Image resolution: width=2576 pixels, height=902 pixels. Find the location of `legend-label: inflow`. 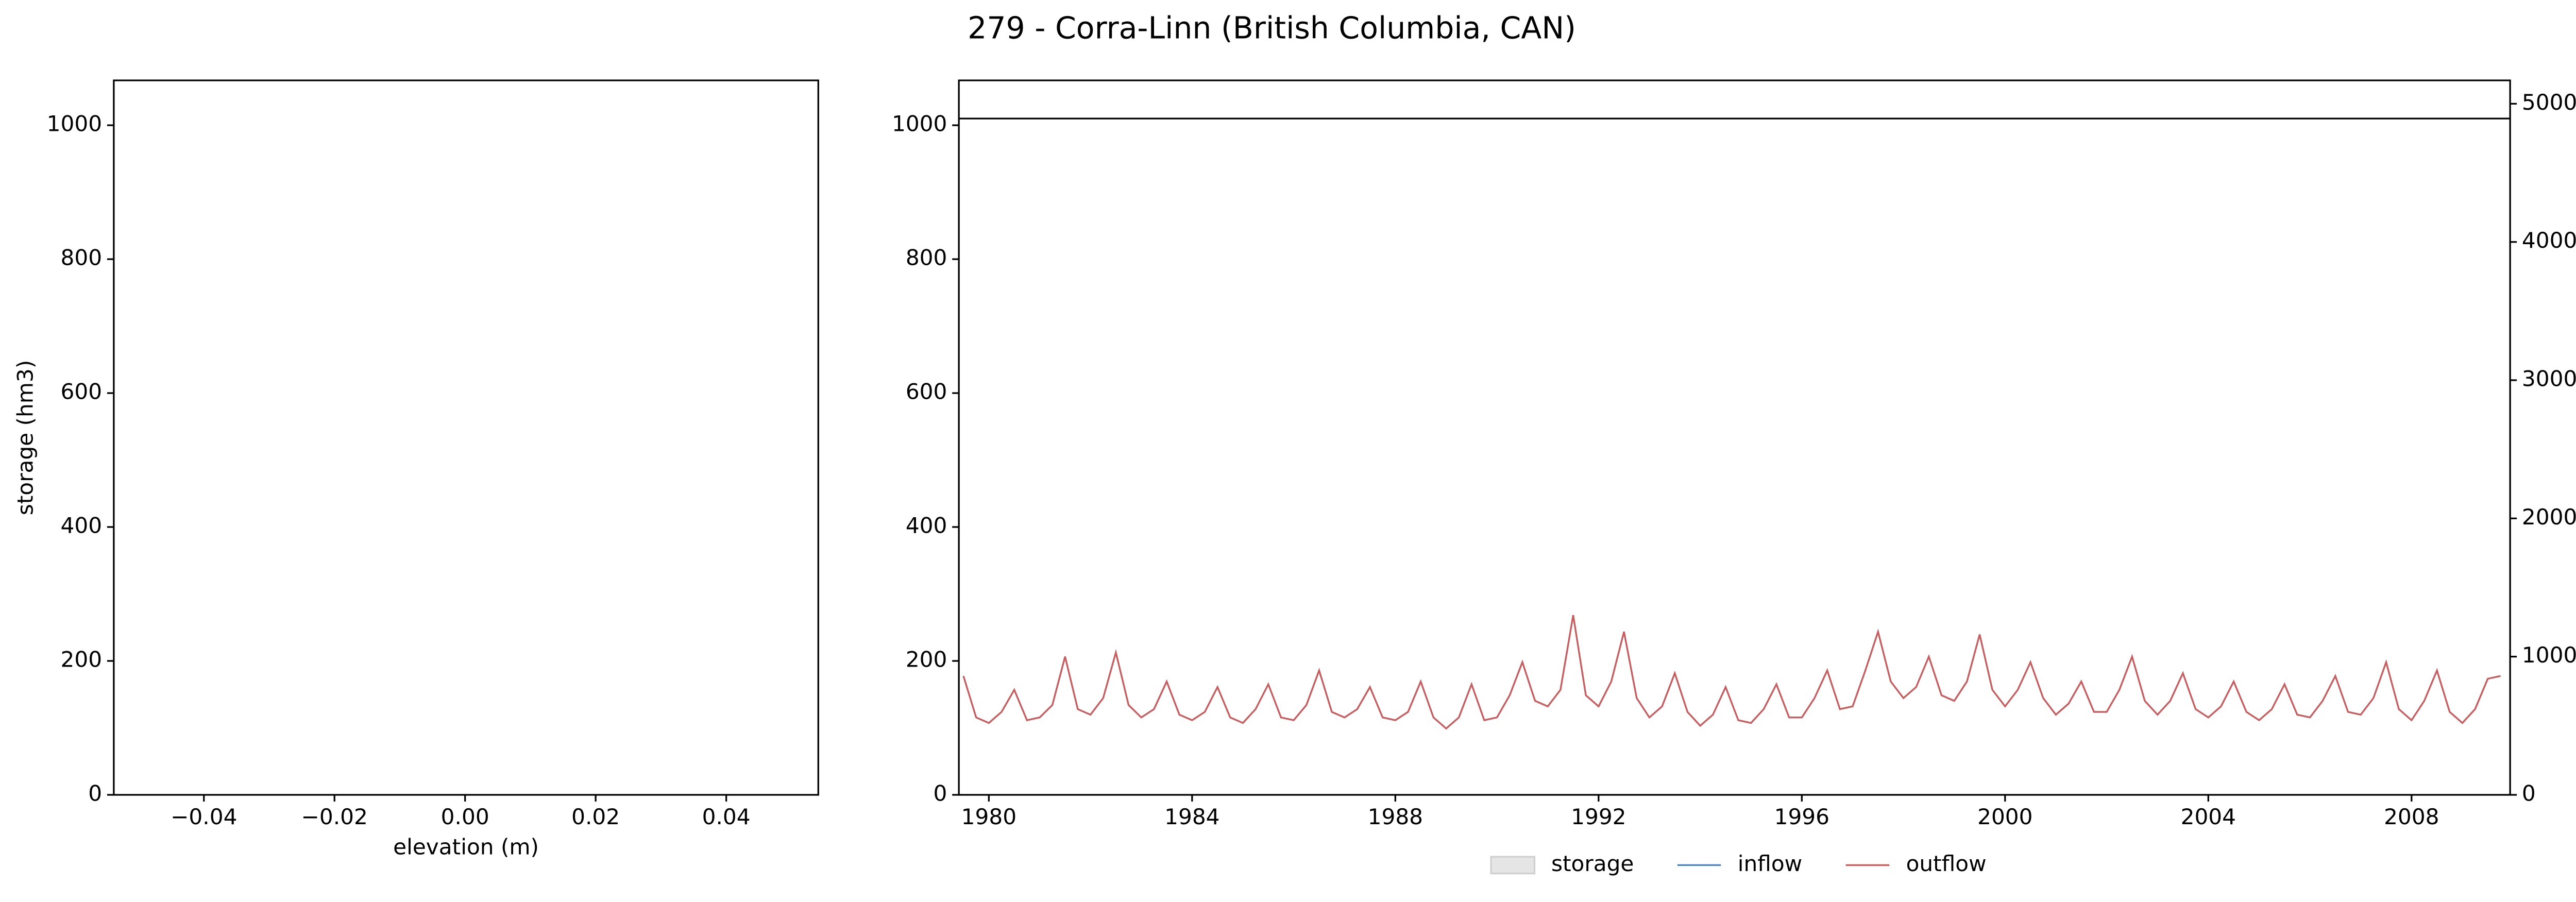

legend-label: inflow is located at coordinates (1770, 863).